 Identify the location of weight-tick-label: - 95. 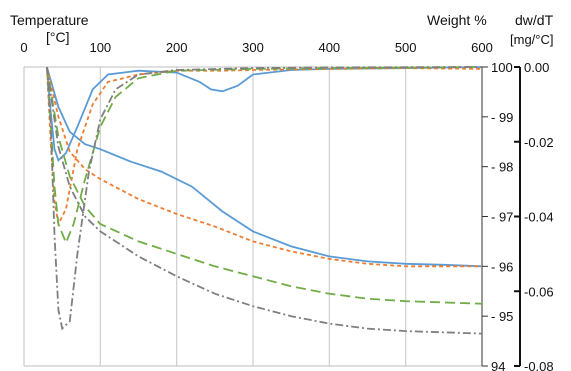
(502, 316).